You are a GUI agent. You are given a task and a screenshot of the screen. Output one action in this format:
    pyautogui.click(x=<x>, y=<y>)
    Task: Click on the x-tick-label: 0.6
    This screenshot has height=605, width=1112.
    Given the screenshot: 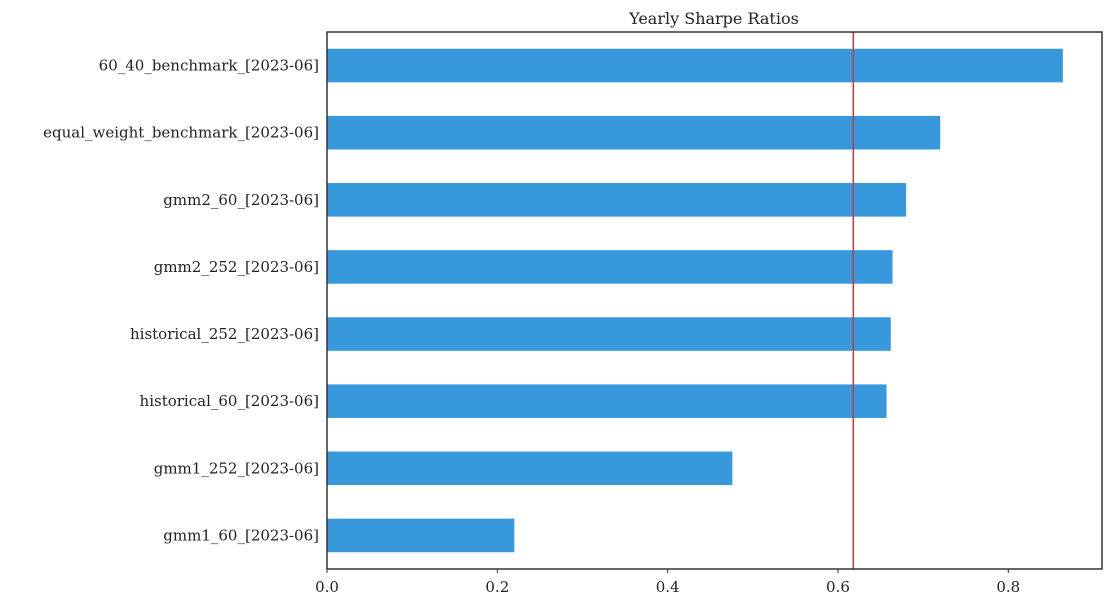 What is the action you would take?
    pyautogui.click(x=838, y=587)
    